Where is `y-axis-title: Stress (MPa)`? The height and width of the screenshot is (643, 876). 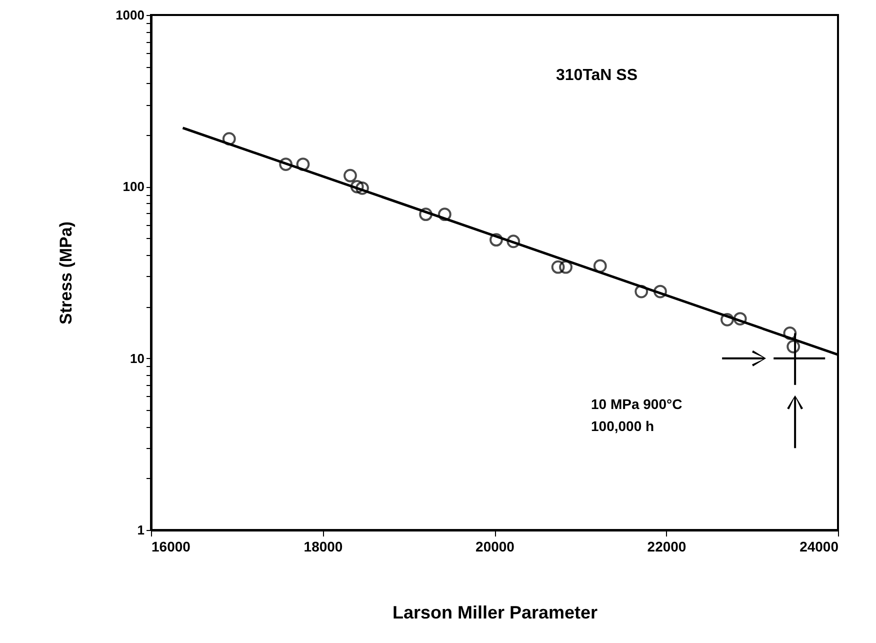 y-axis-title: Stress (MPa) is located at coordinates (66, 273).